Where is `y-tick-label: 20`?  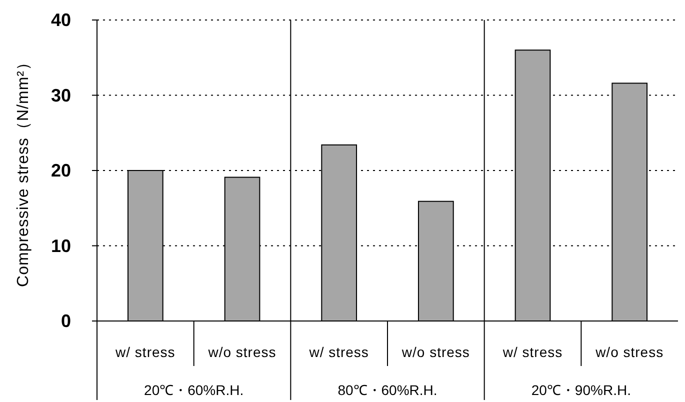
y-tick-label: 20 is located at coordinates (60, 170).